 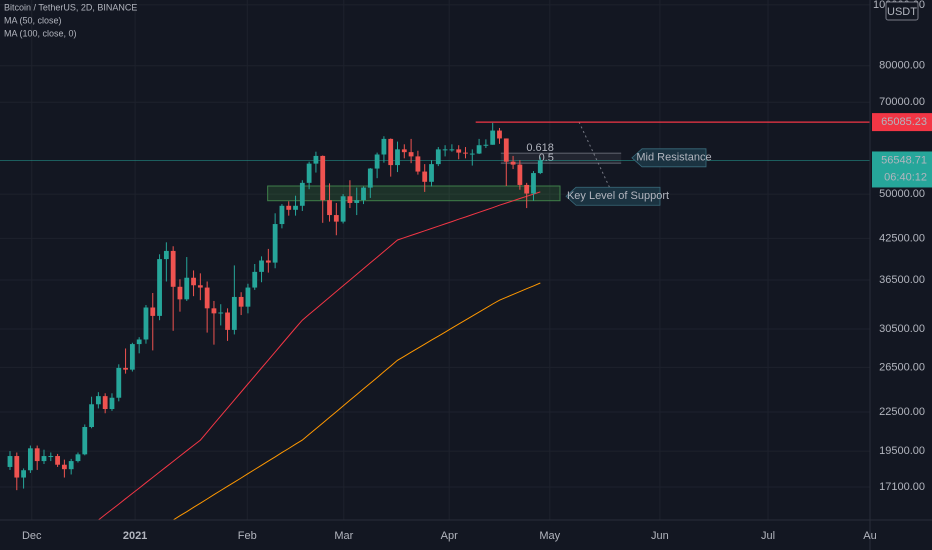 I want to click on y-tick-label: 17100.00, so click(x=902, y=487).